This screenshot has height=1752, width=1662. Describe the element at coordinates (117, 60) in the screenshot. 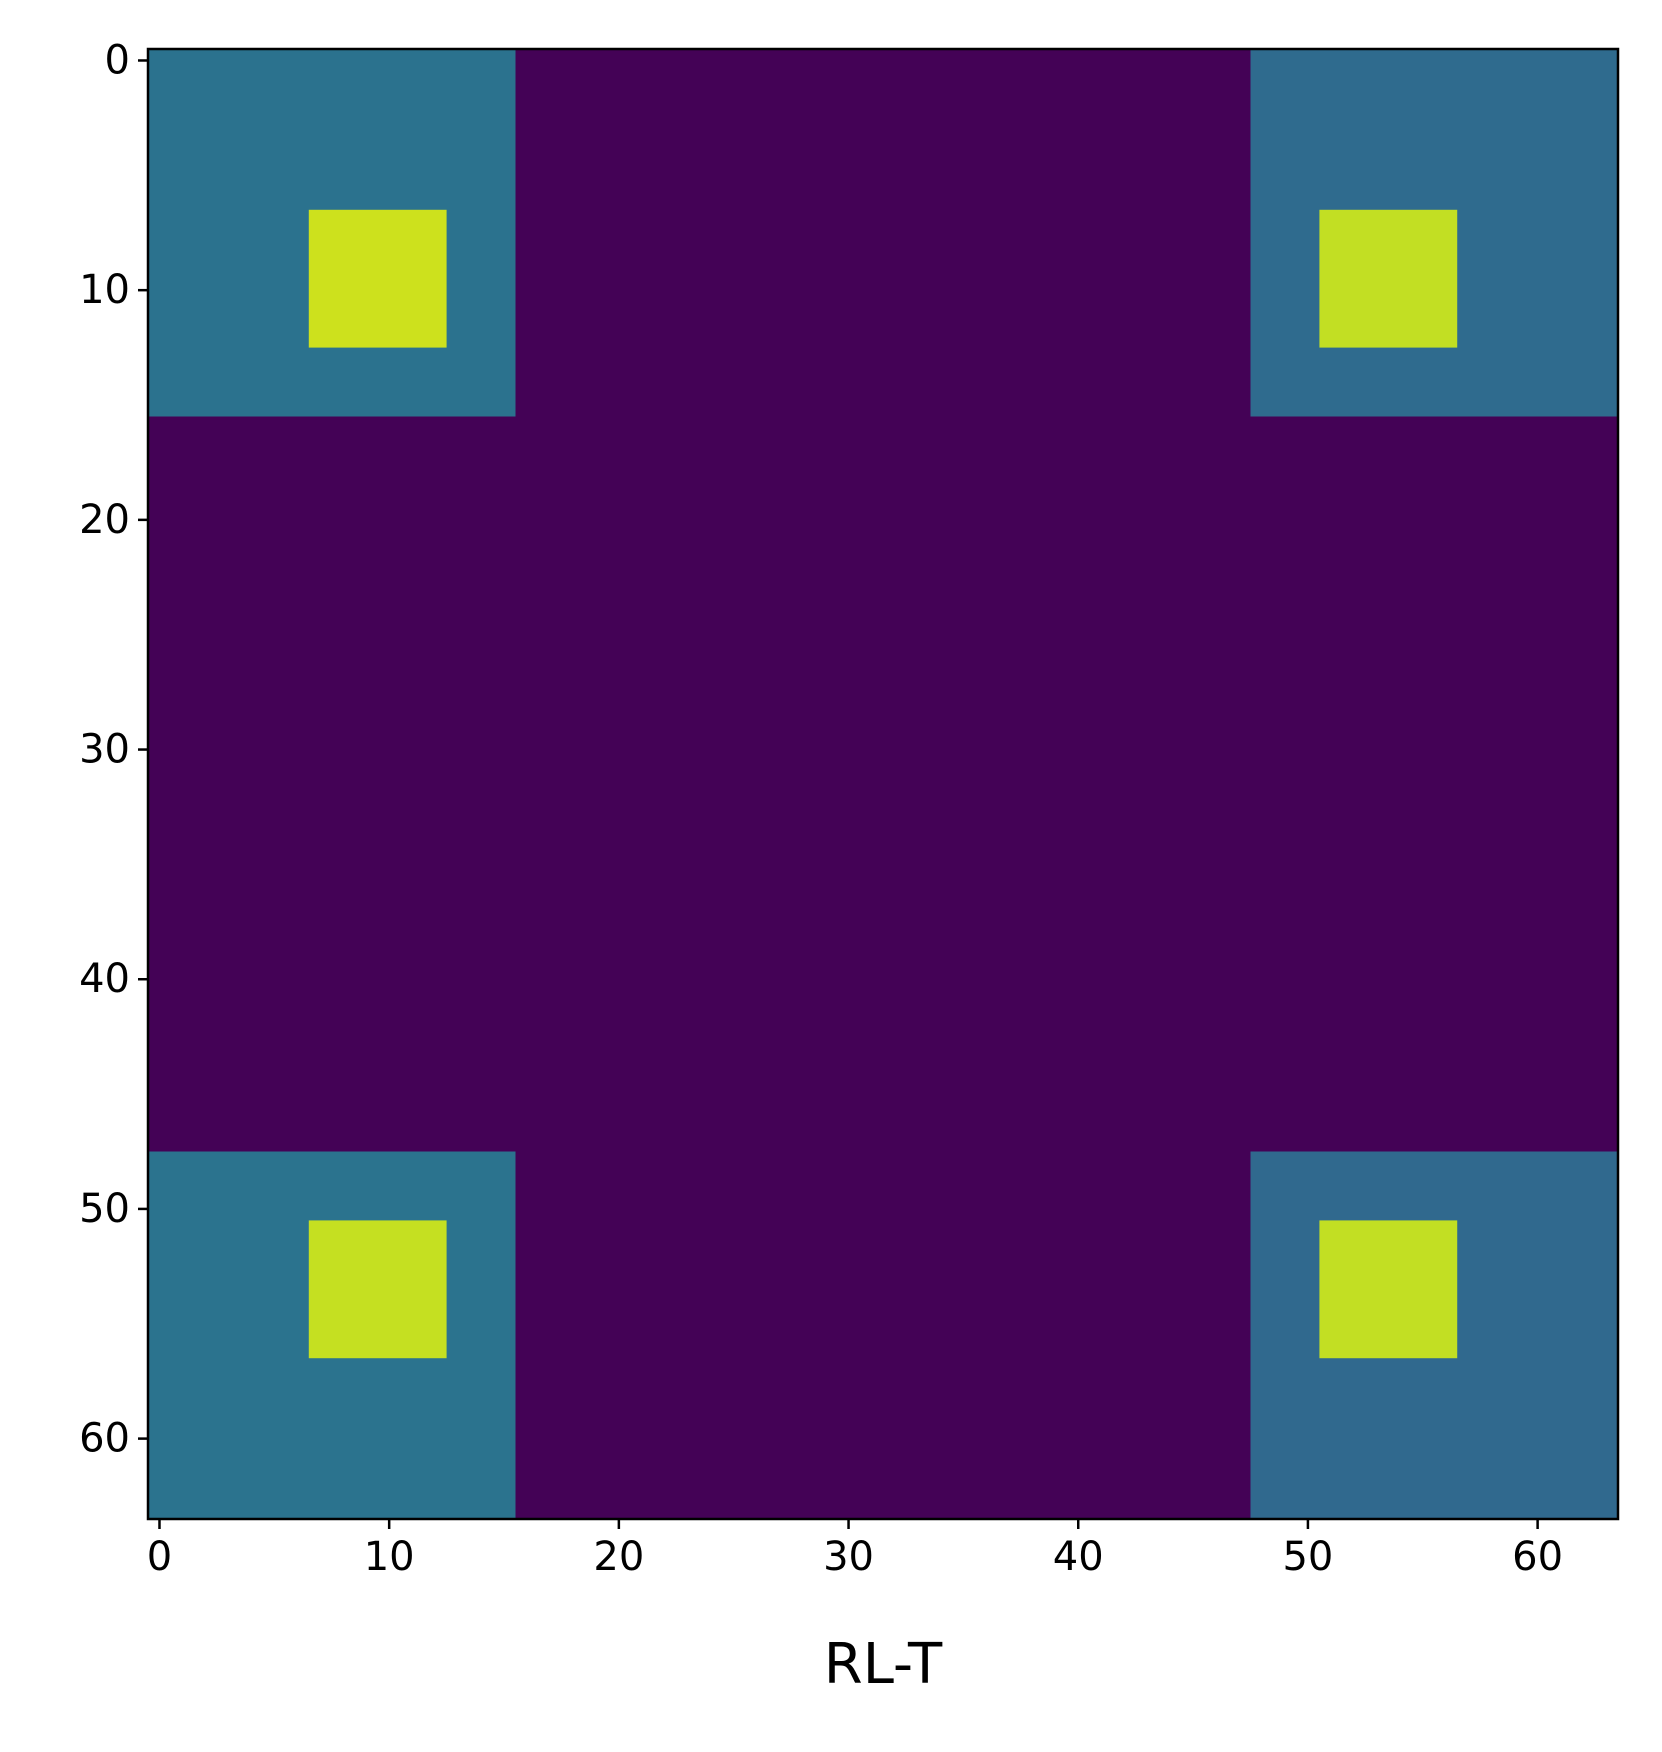

I see `y-tick-label: 0` at that location.